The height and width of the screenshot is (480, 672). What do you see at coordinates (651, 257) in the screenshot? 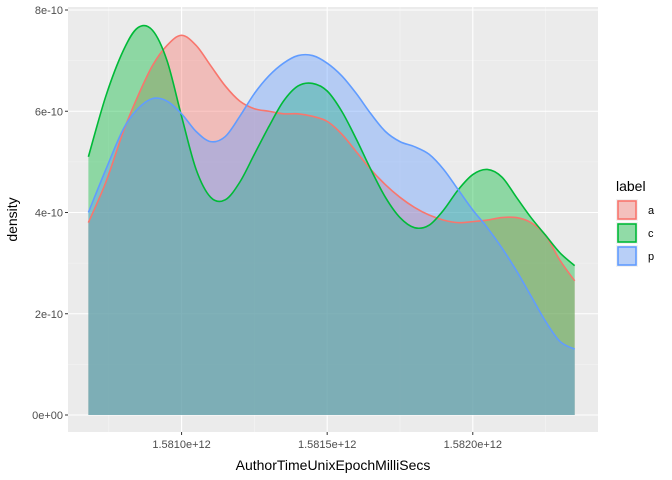
I see `legend-label: p` at bounding box center [651, 257].